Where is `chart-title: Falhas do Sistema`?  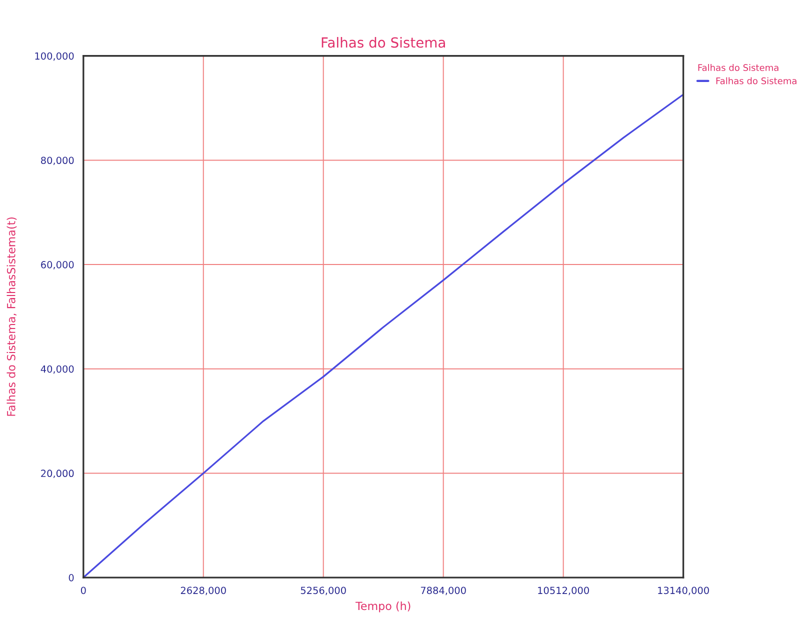
chart-title: Falhas do Sistema is located at coordinates (383, 42).